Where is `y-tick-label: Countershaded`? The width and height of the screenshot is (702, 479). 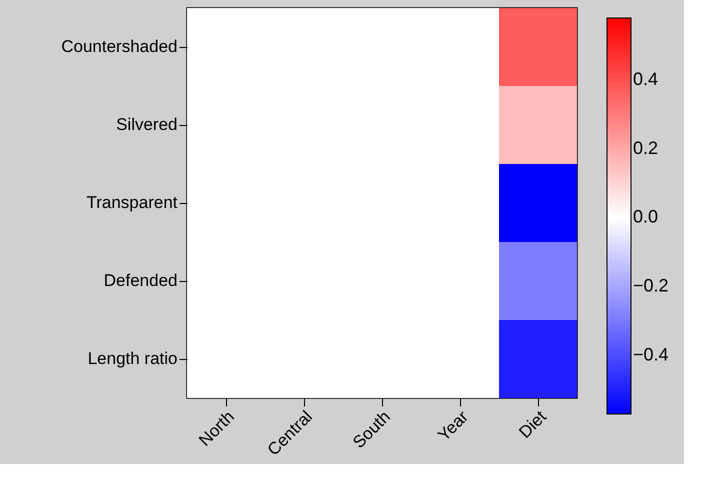
y-tick-label: Countershaded is located at coordinates (119, 46).